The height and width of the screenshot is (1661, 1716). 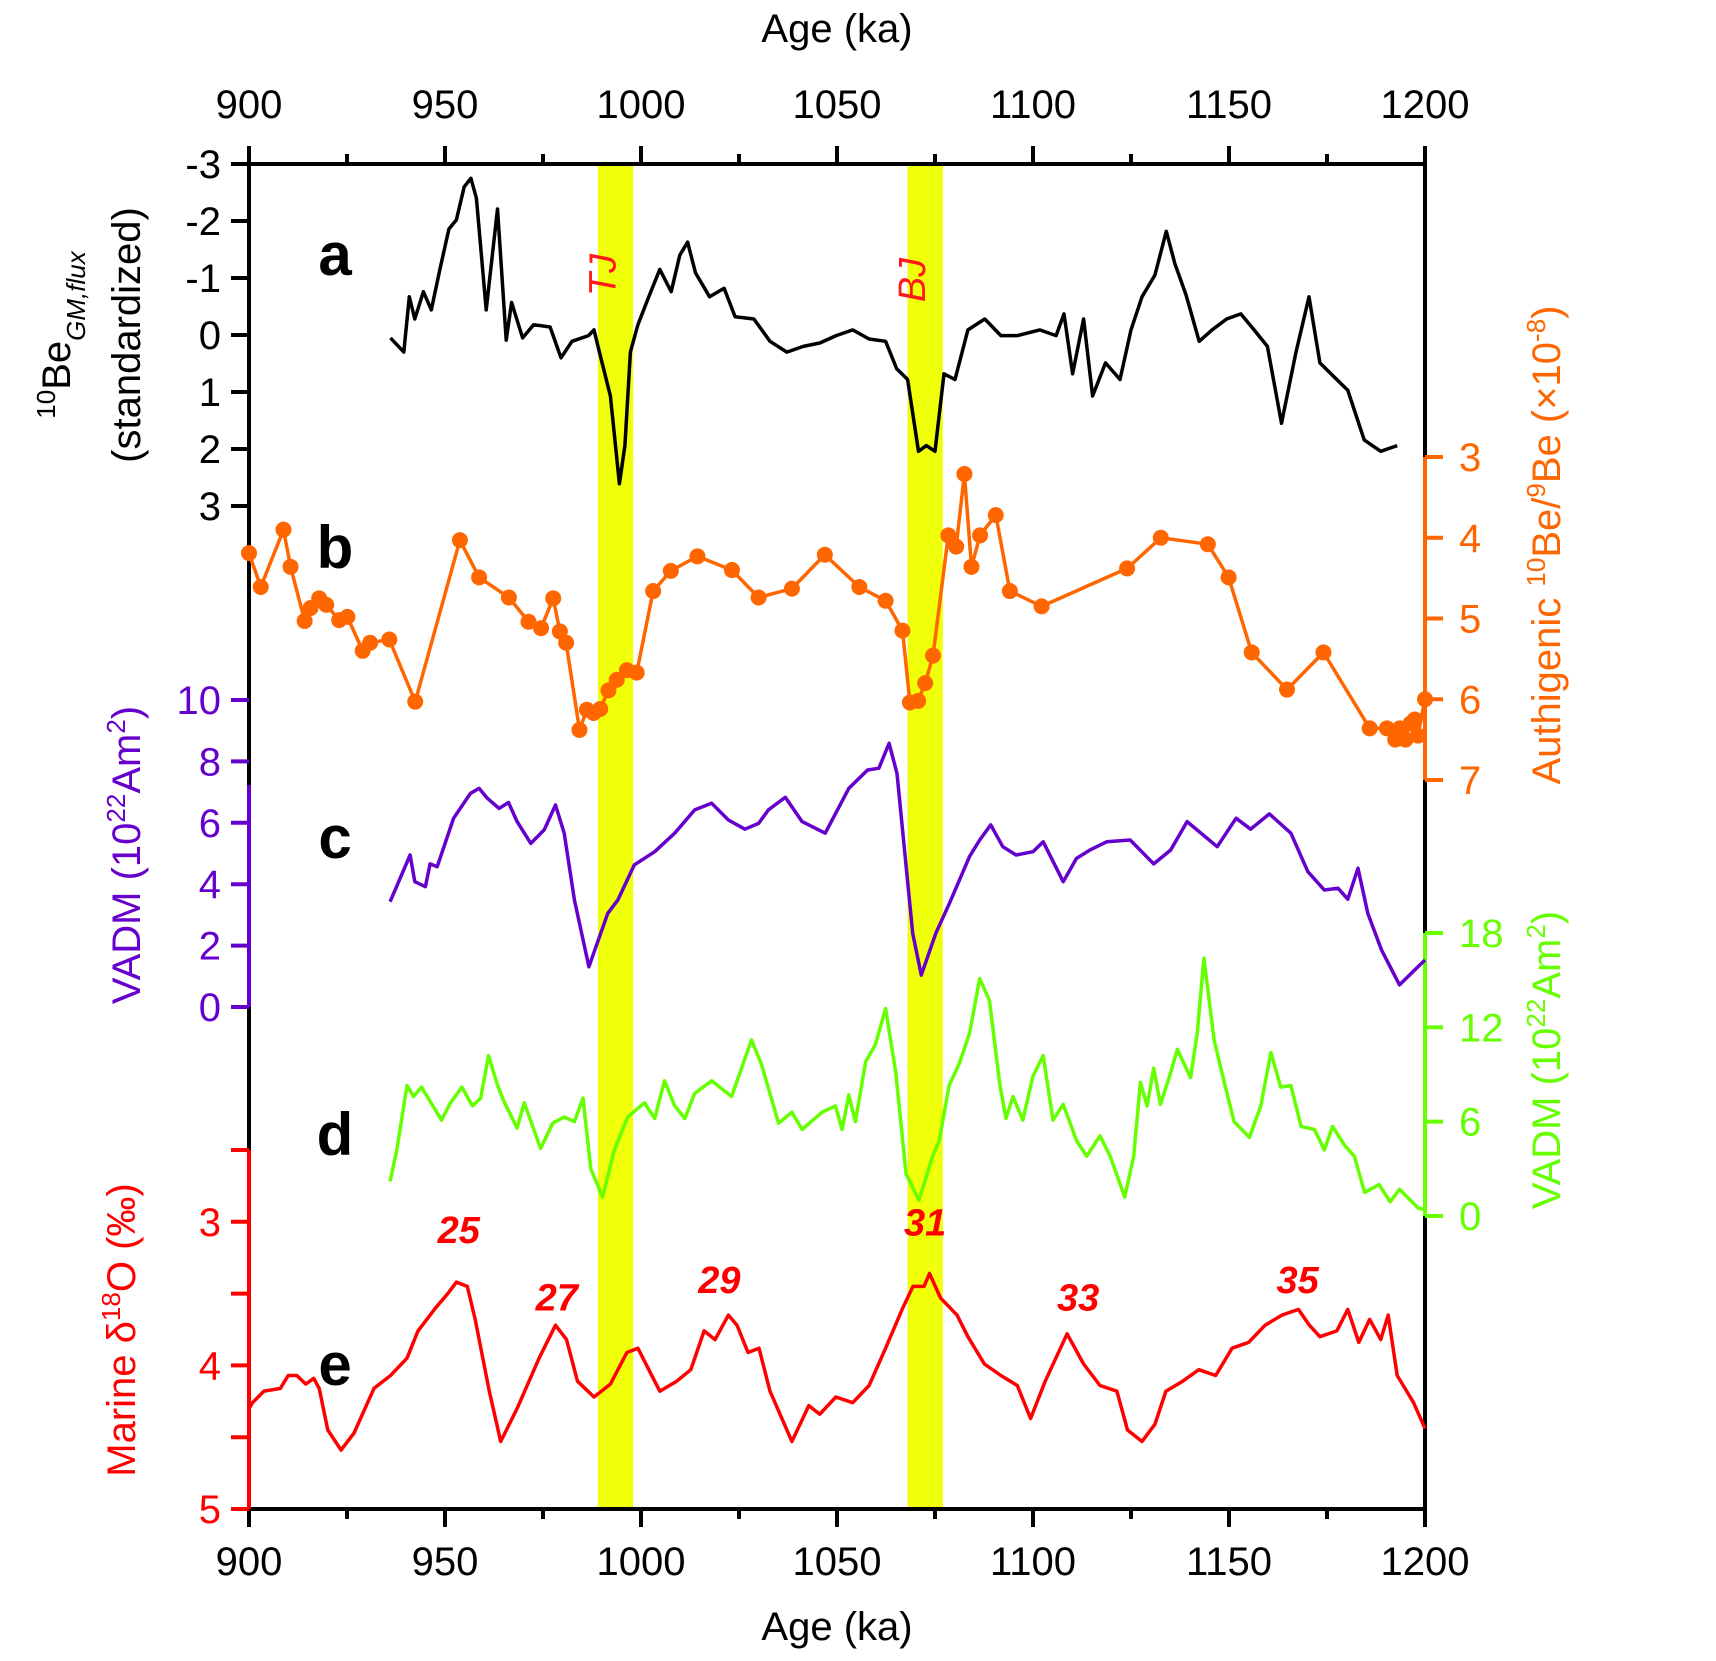 I want to click on y-tick-label-a: -2, so click(x=203, y=222).